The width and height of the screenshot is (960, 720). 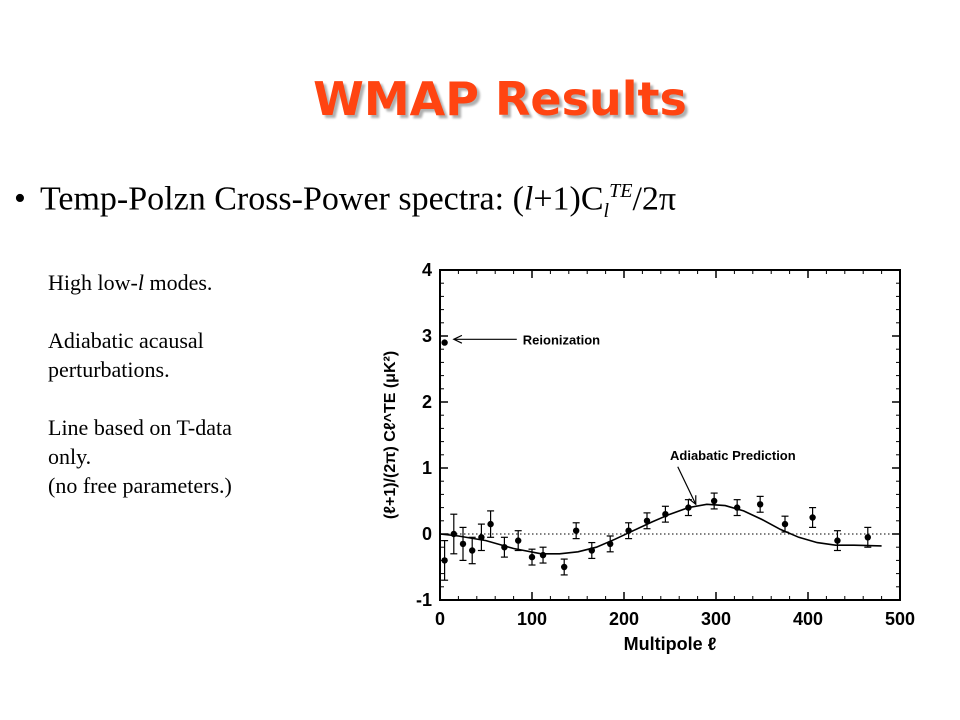 What do you see at coordinates (427, 402) in the screenshot?
I see `y-tick-label: 2` at bounding box center [427, 402].